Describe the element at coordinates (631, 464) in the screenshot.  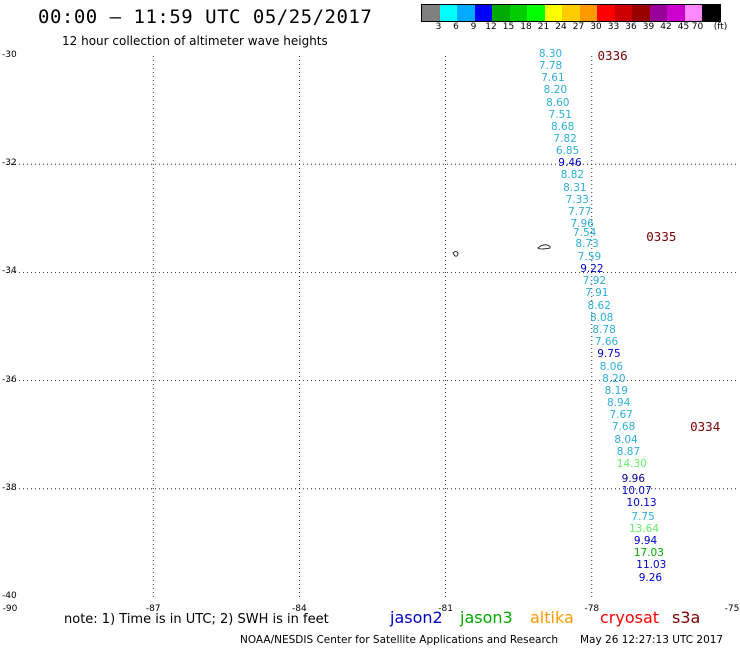
I see `wave-height-value: 14.30` at that location.